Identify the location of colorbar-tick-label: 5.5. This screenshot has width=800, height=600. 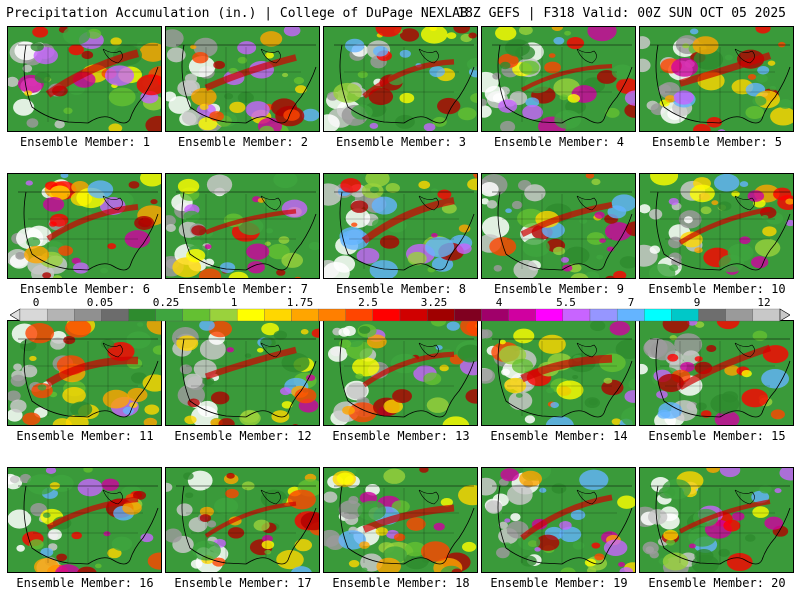
(566, 302).